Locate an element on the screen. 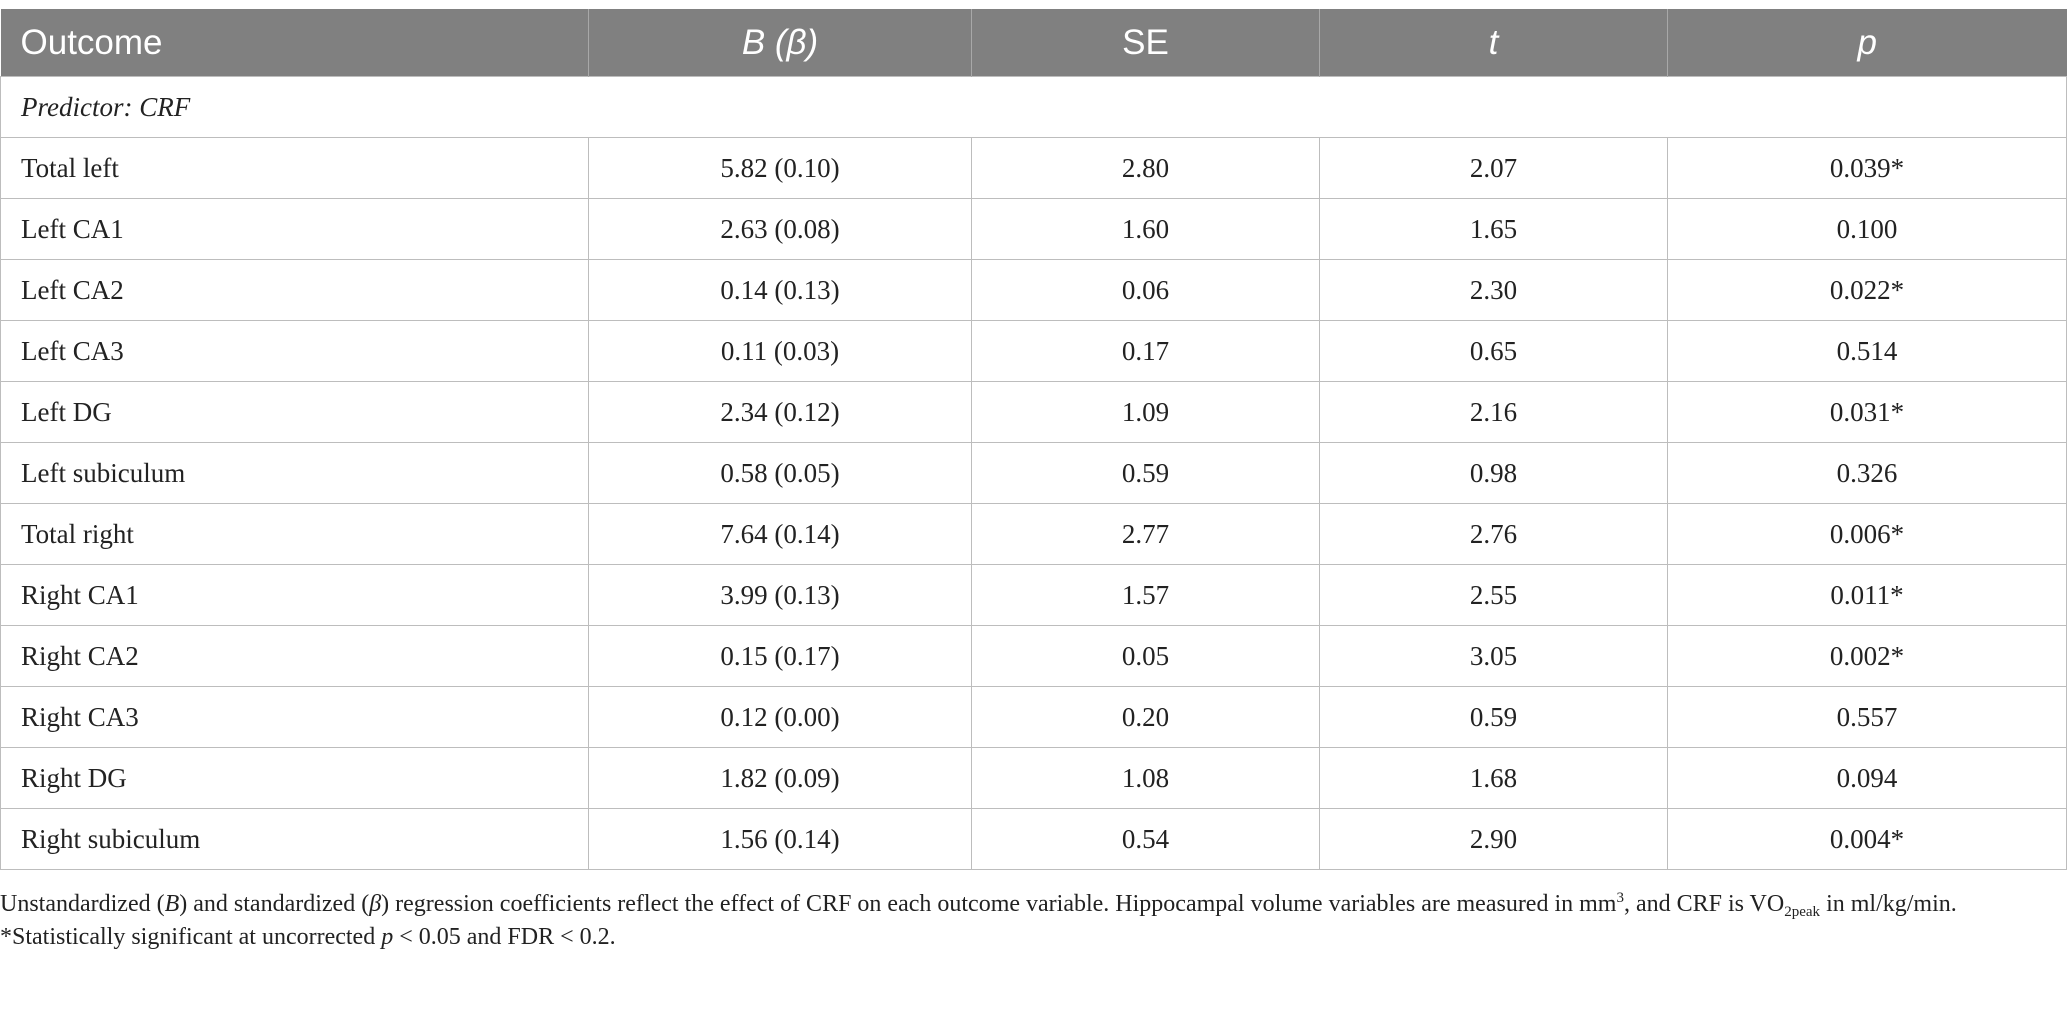 The image size is (2067, 1013). t-cell: 2.76 is located at coordinates (1493, 534).